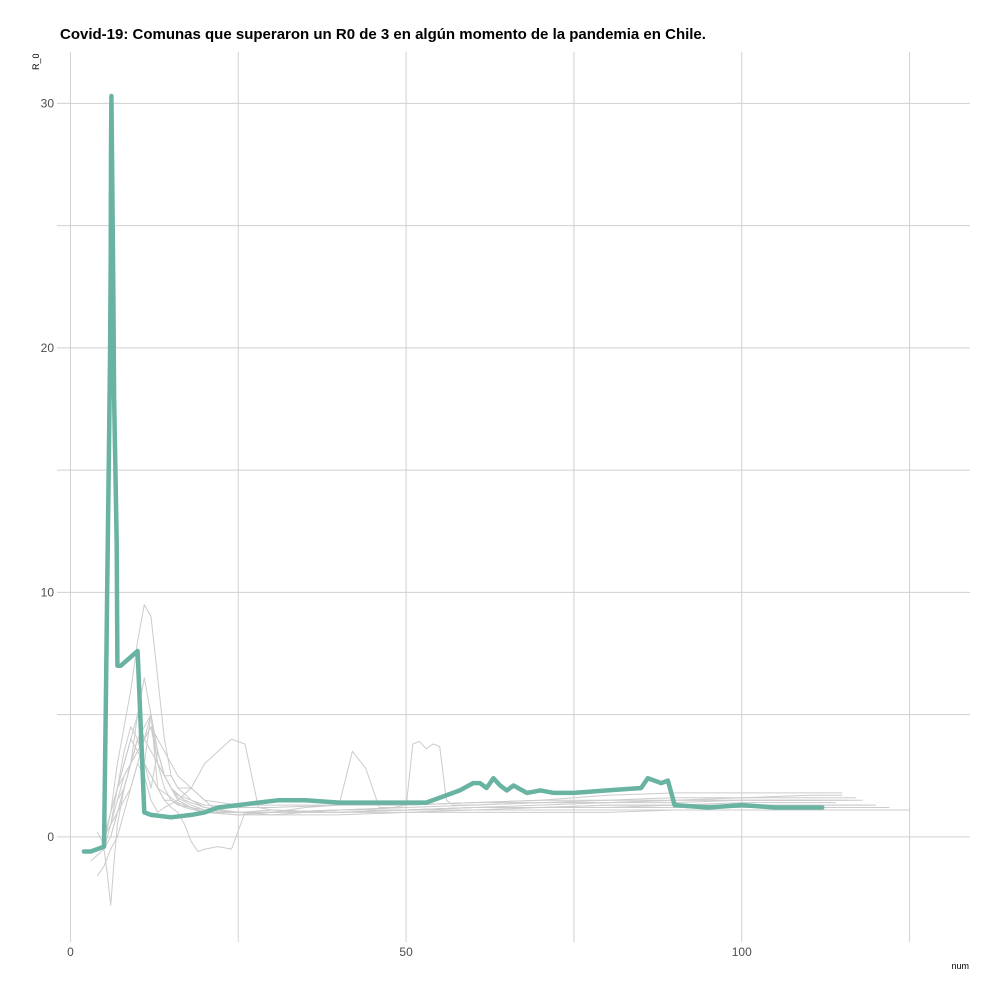 This screenshot has width=1000, height=1000. I want to click on x-axis-title: num, so click(960, 966).